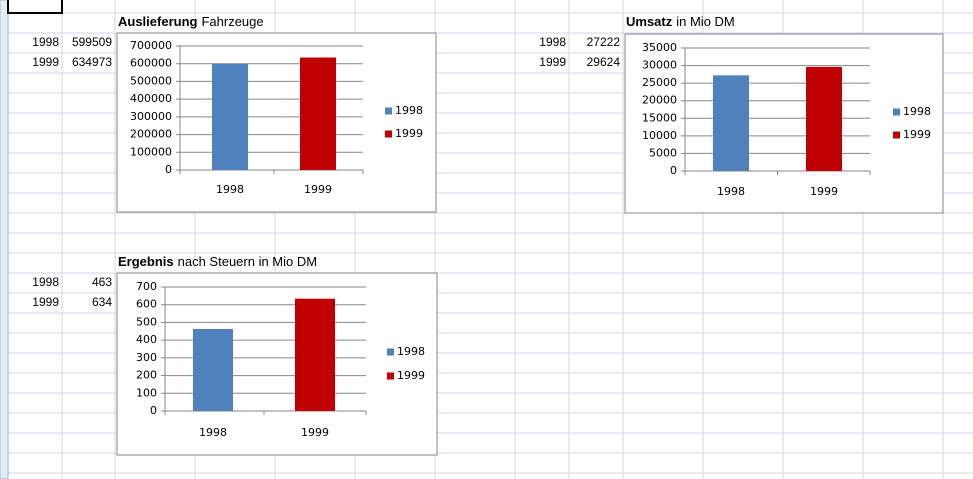  What do you see at coordinates (705, 21) in the screenshot?
I see `chart-title-rest: in Mio DM` at bounding box center [705, 21].